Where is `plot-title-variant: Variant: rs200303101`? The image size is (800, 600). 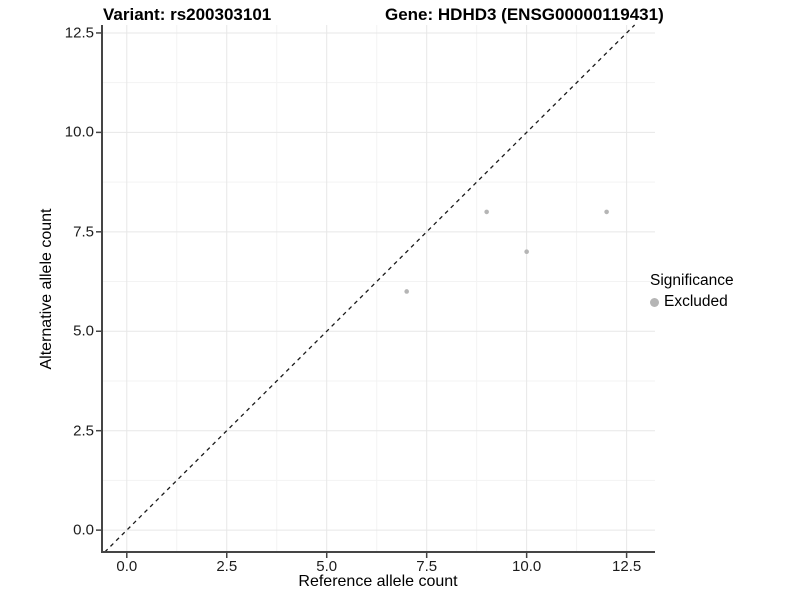 plot-title-variant: Variant: rs200303101 is located at coordinates (187, 14).